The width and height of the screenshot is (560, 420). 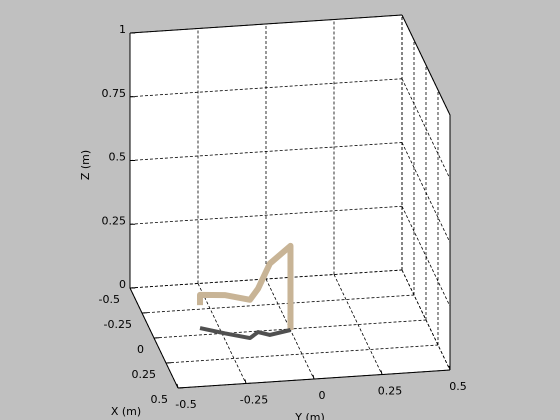 What do you see at coordinates (118, 157) in the screenshot?
I see `z-tick-label: 0.5` at bounding box center [118, 157].